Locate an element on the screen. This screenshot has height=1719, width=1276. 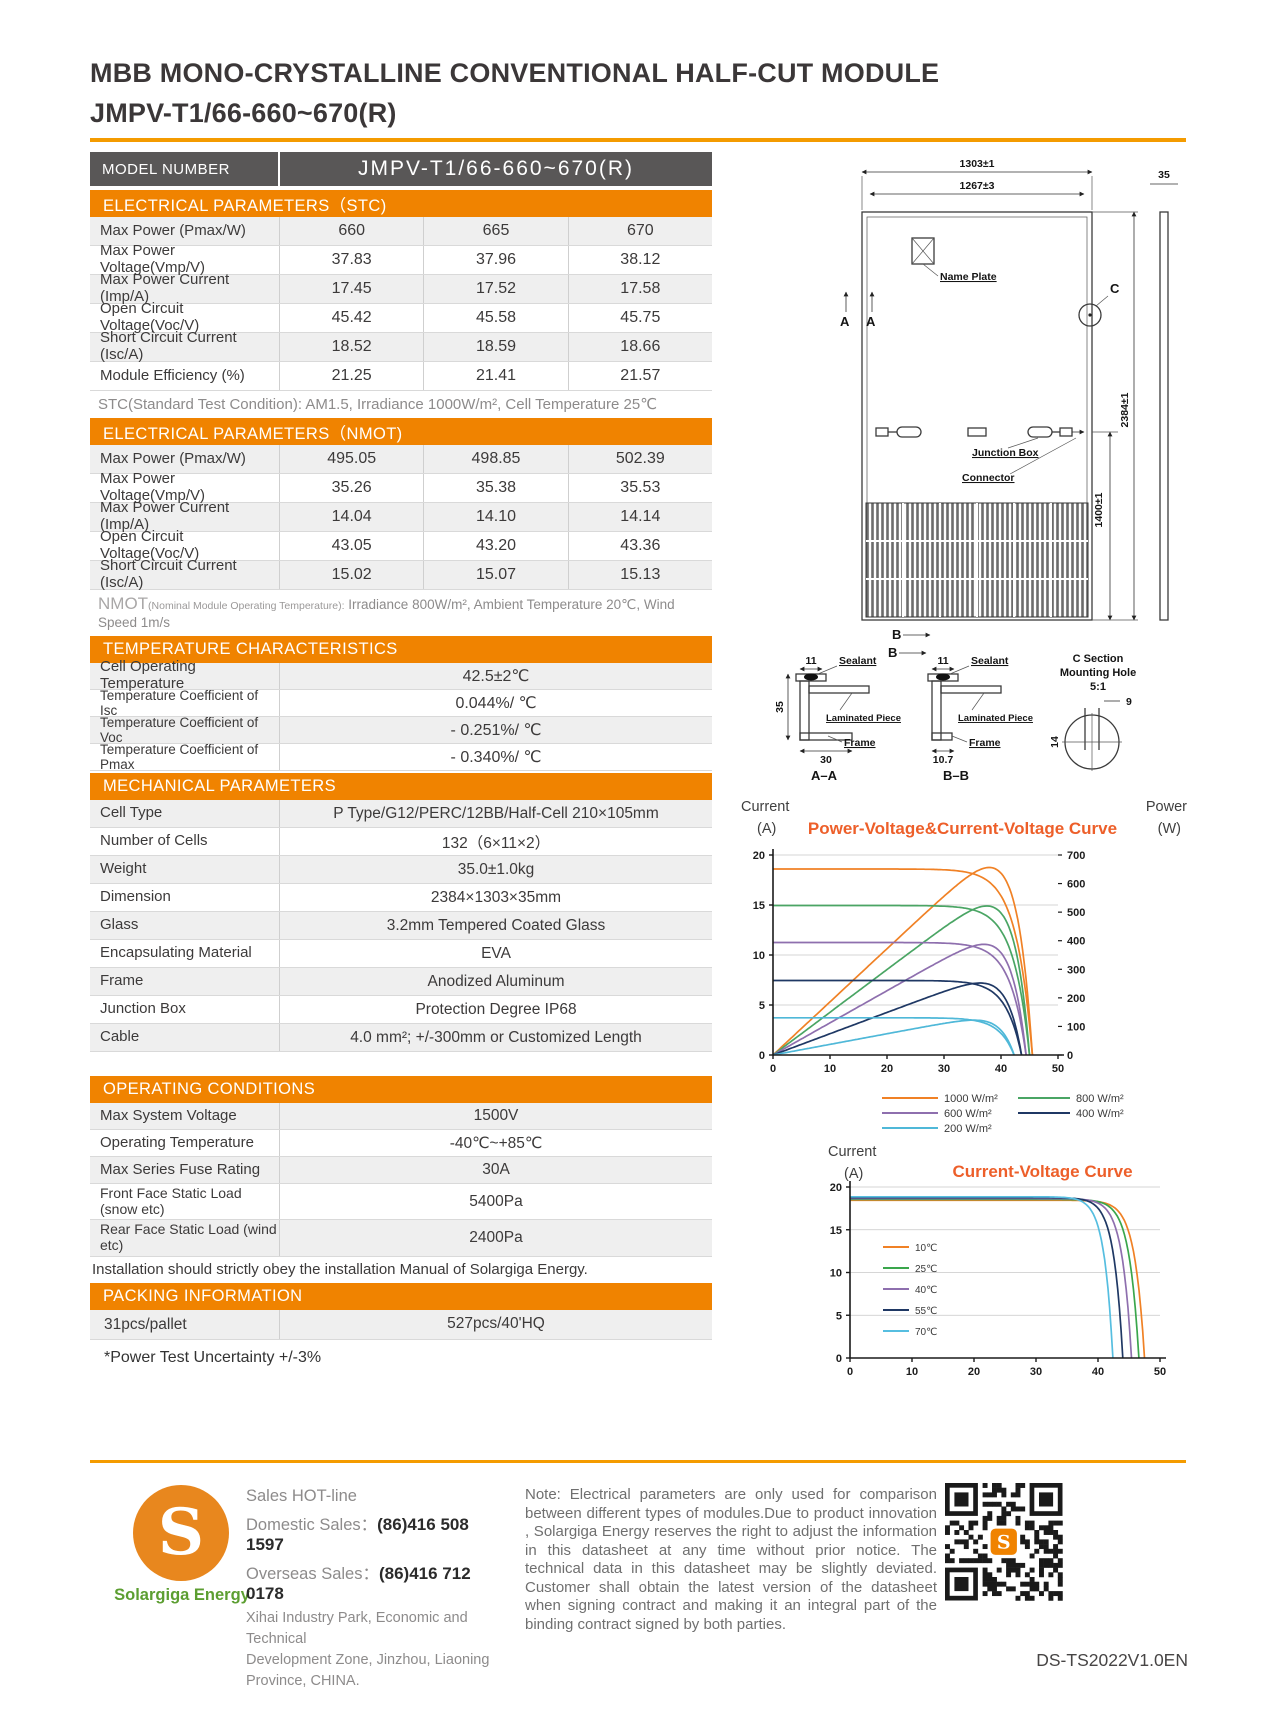
domestic-sales-number: (86)416 508 1597 is located at coordinates (357, 1534).